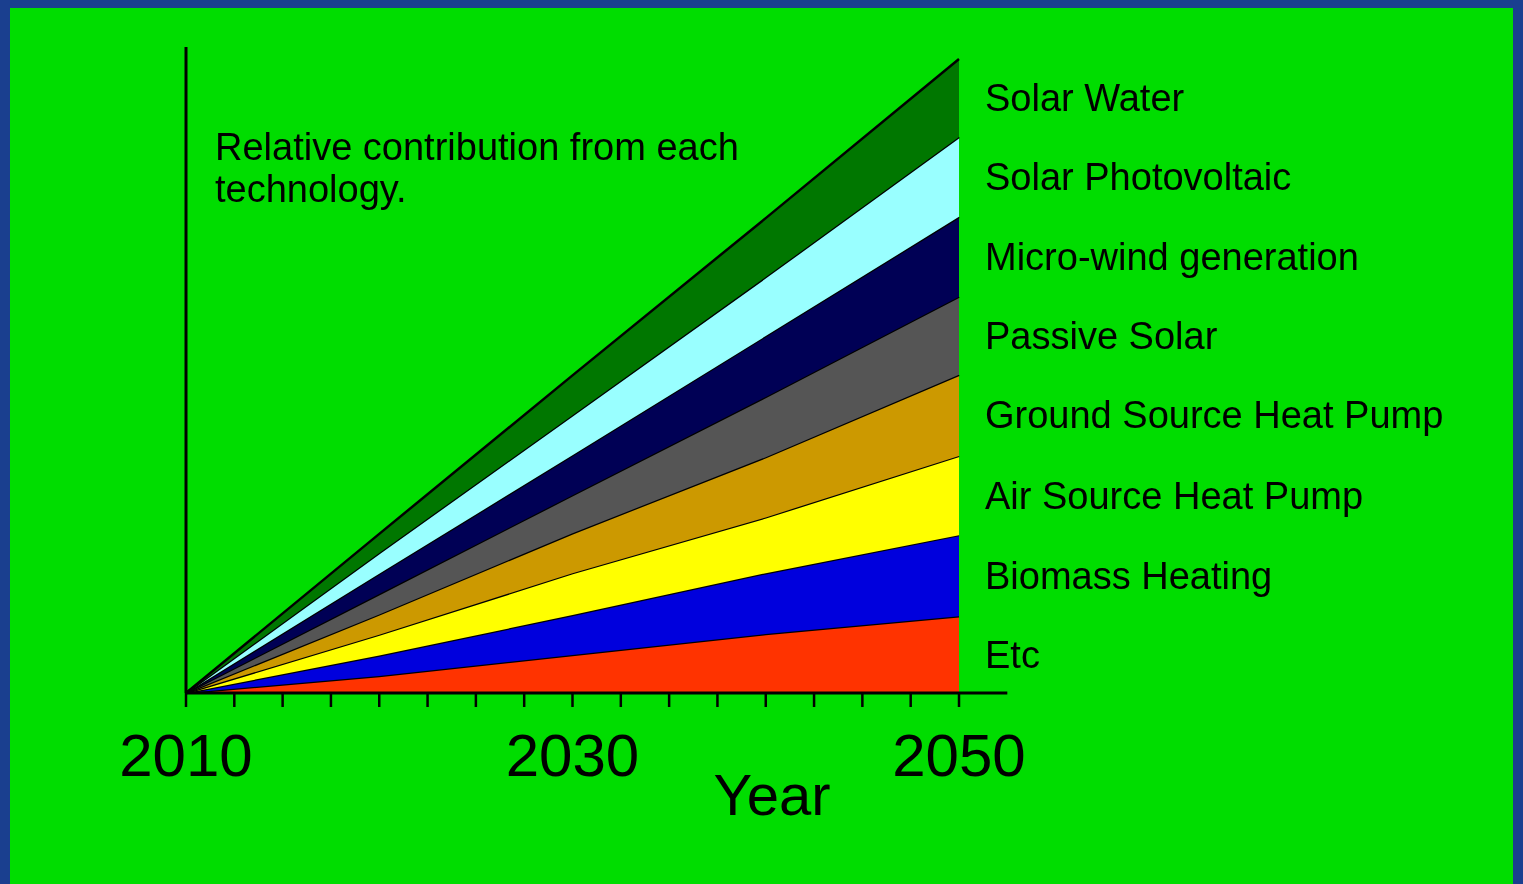  What do you see at coordinates (1012, 654) in the screenshot?
I see `series-label: Etc` at bounding box center [1012, 654].